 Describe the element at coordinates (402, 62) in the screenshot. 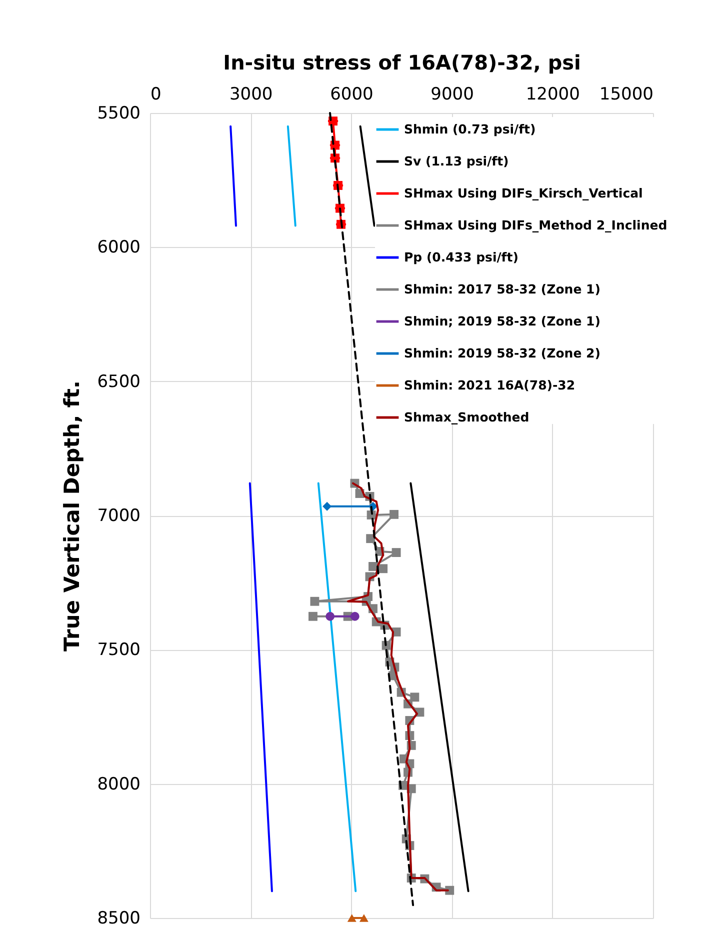

I see `x-axis-title: In-situ stress of 16A(78)-32, psi` at that location.